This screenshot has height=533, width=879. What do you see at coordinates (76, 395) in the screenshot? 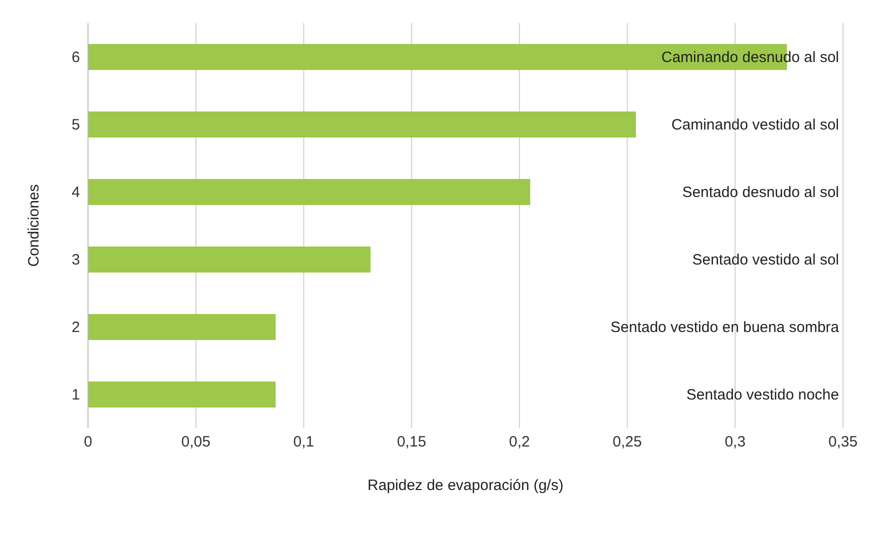
I see `y-tick-label: 1` at bounding box center [76, 395].